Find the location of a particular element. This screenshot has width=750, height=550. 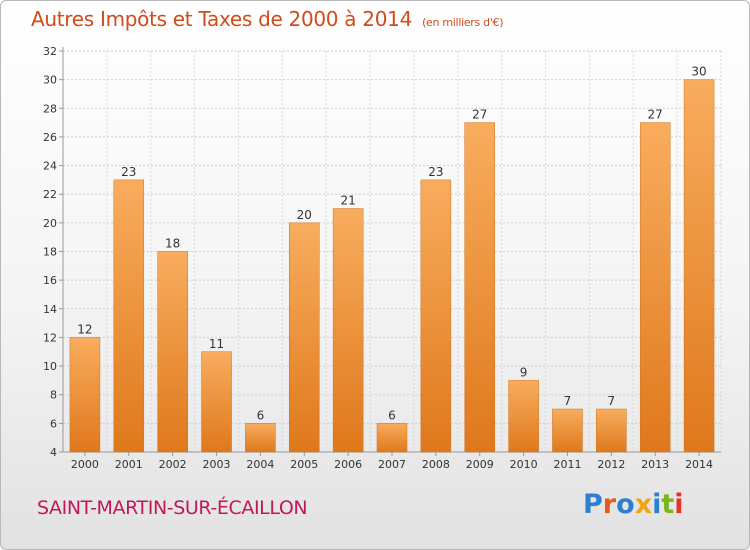

x-tick-label-2013: 2013 is located at coordinates (655, 464).